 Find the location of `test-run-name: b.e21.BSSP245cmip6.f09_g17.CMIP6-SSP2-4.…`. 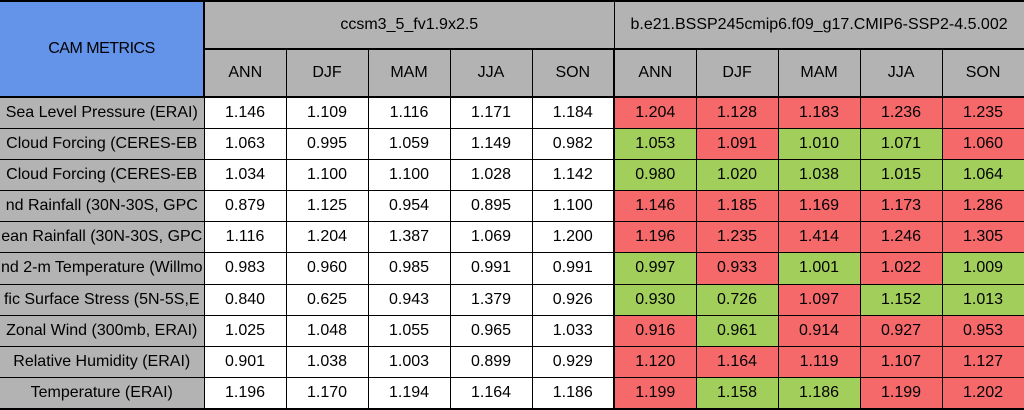

test-run-name: b.e21.BSSP245cmip6.f09_g17.CMIP6-SSP2-4.… is located at coordinates (818, 25).